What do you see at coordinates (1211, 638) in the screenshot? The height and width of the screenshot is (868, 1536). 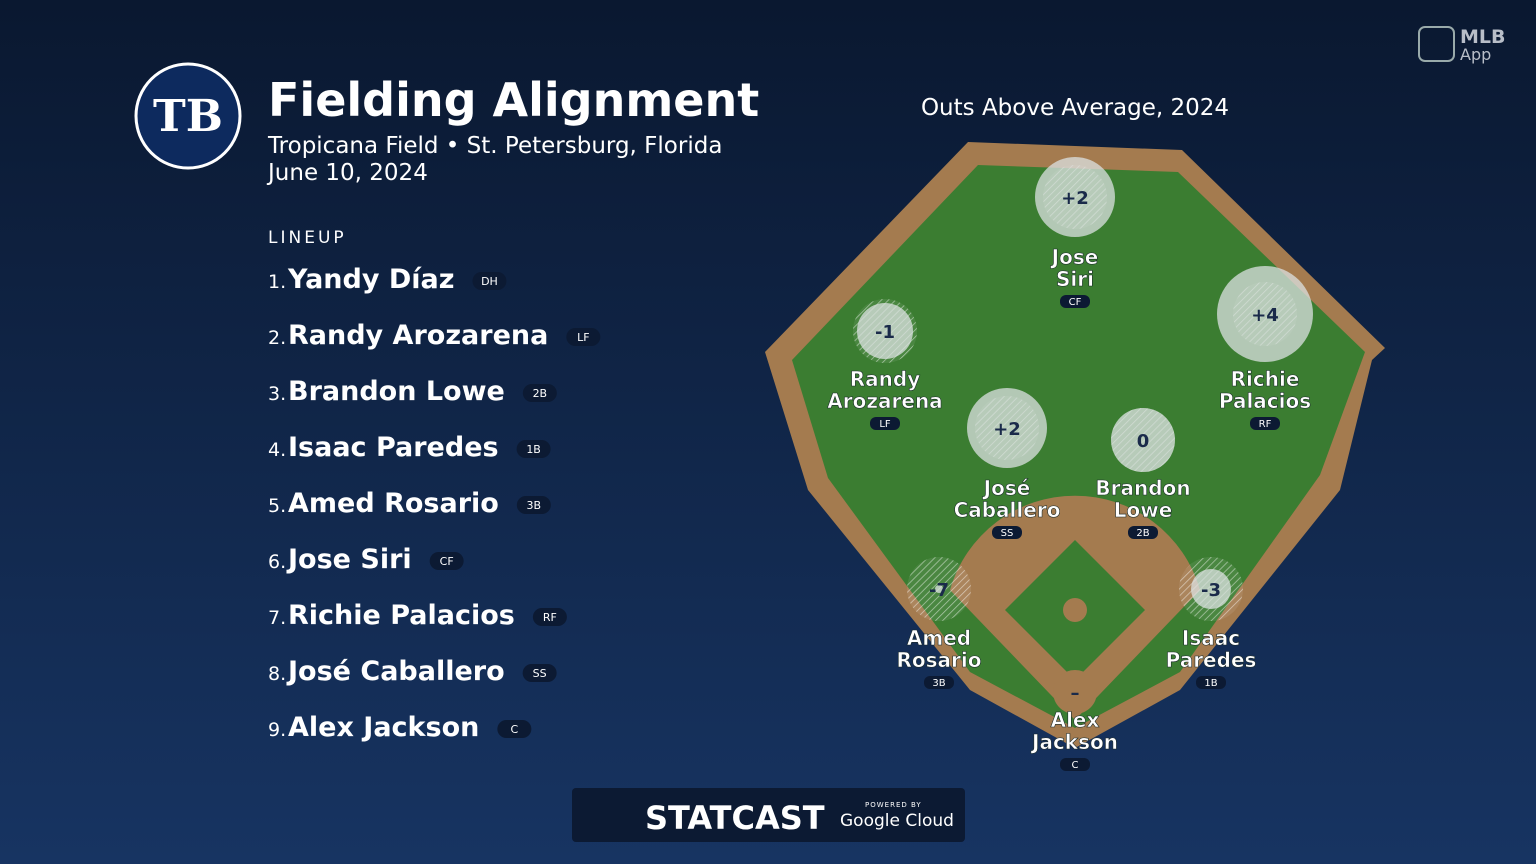 I see `player-name: Isaac` at bounding box center [1211, 638].